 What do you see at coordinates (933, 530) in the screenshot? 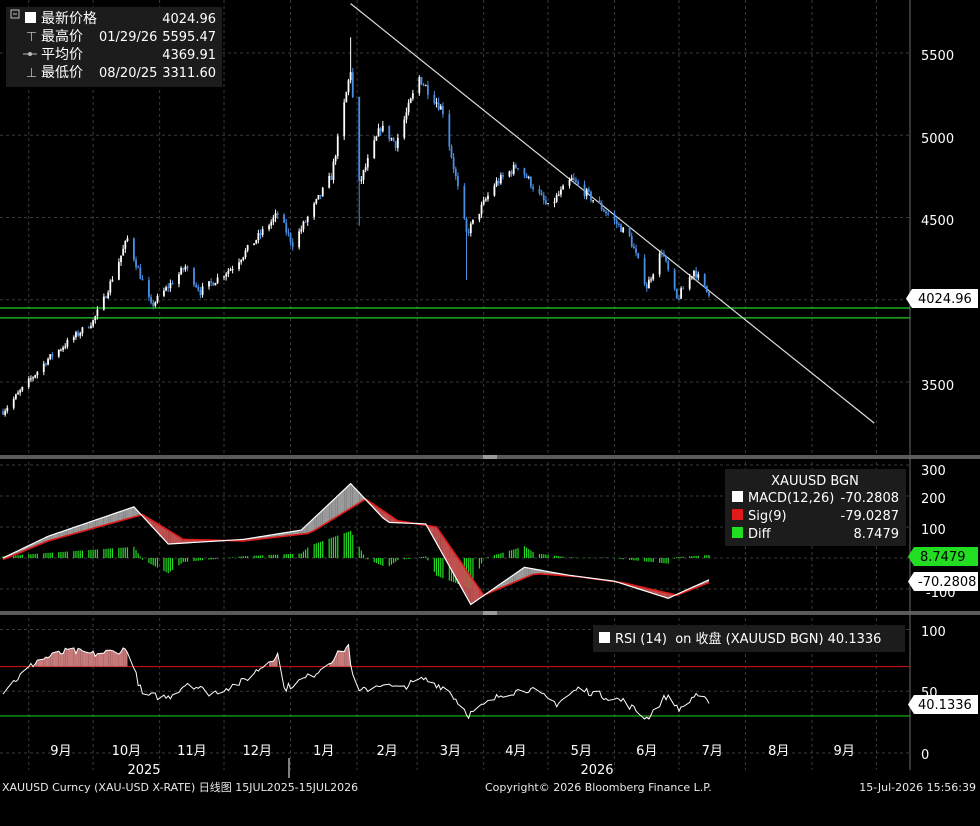
I see `macd-tick: 100` at bounding box center [933, 530].